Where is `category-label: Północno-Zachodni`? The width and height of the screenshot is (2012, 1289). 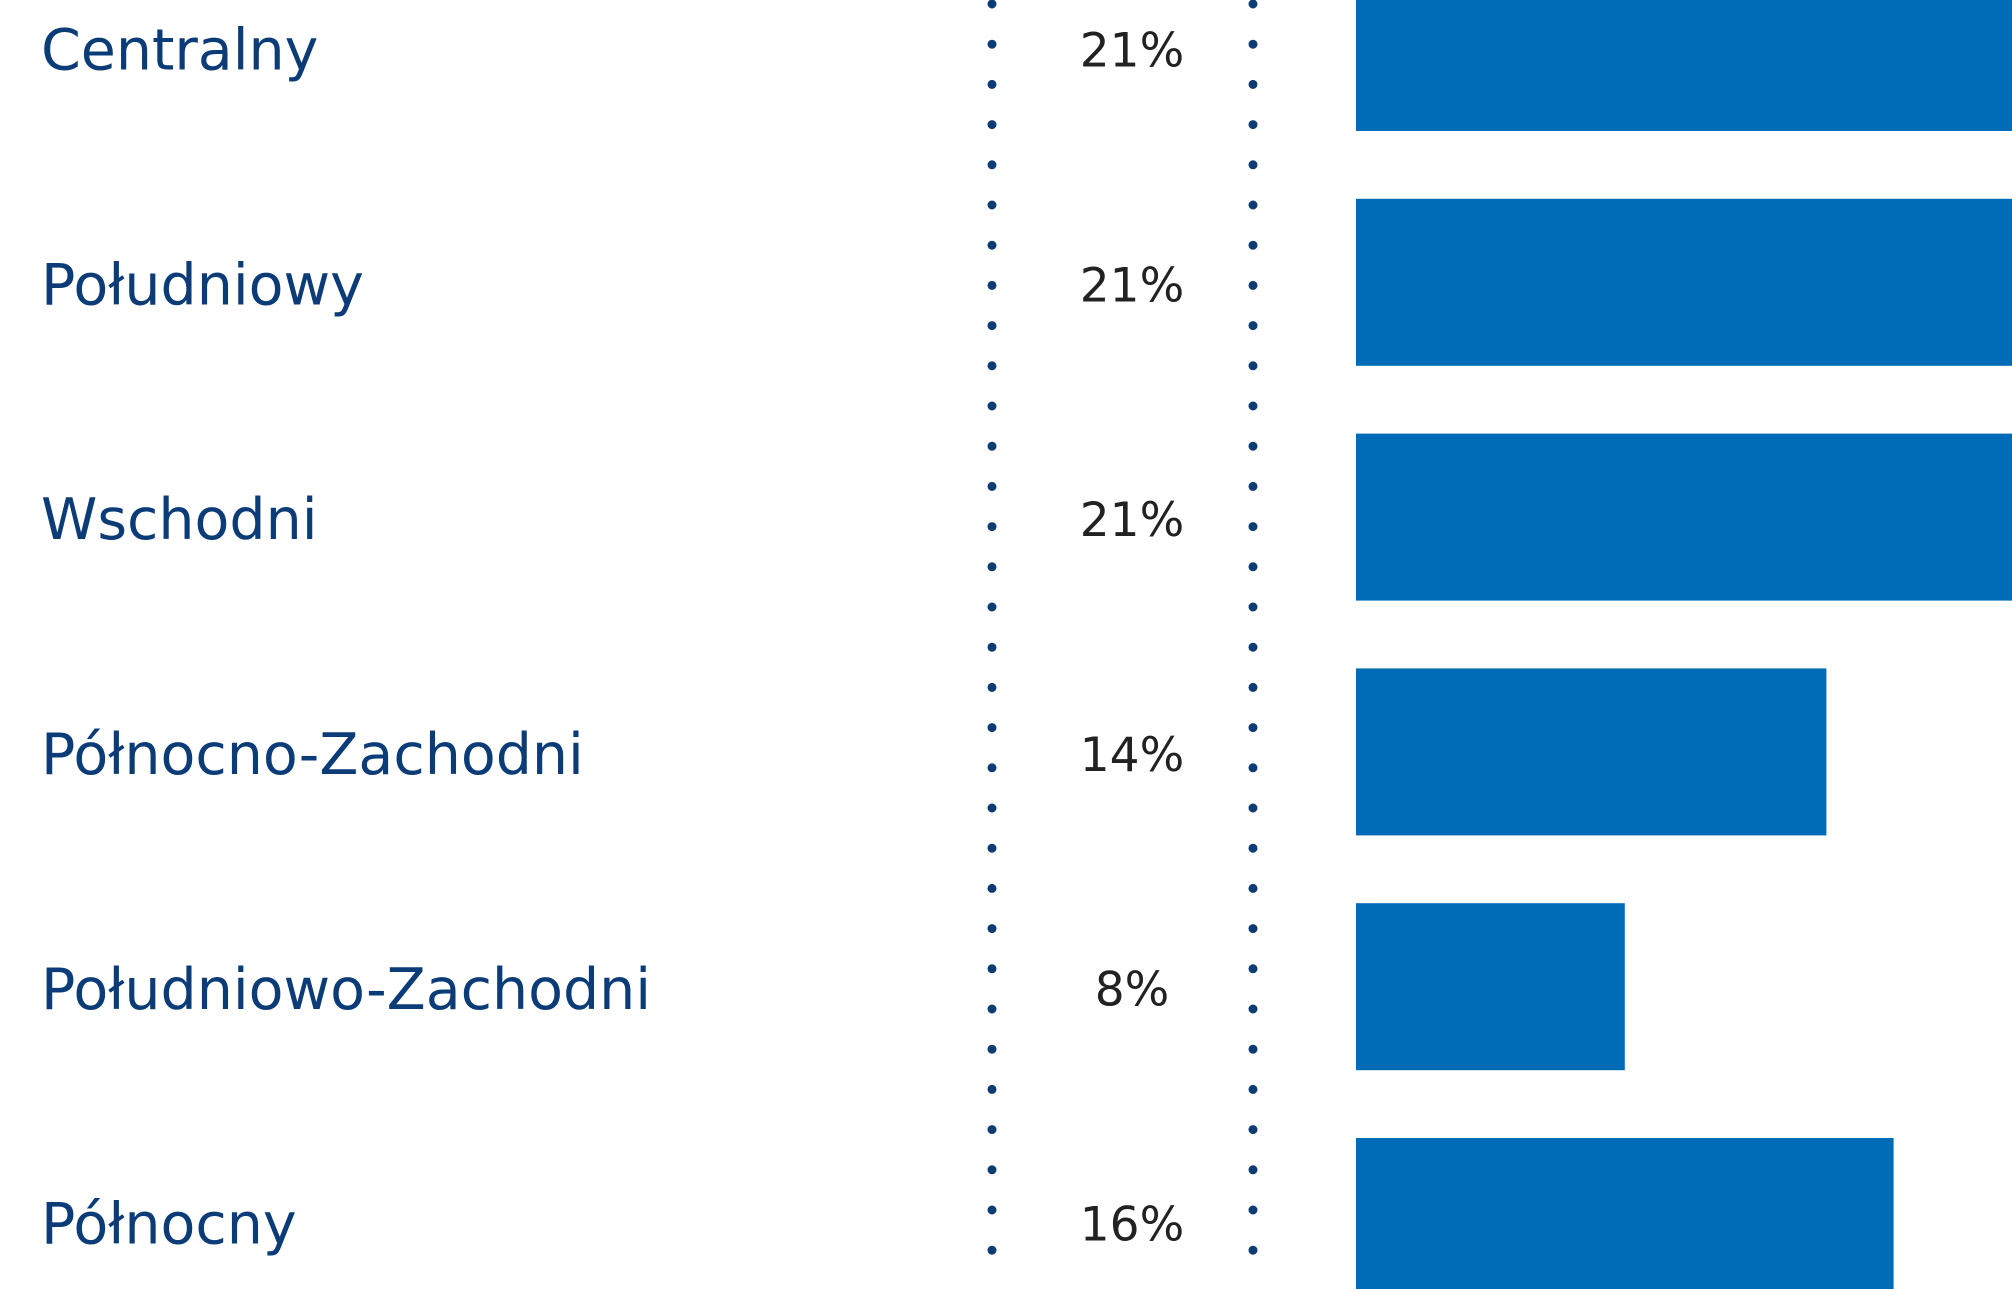 category-label: Północno-Zachodni is located at coordinates (312, 755).